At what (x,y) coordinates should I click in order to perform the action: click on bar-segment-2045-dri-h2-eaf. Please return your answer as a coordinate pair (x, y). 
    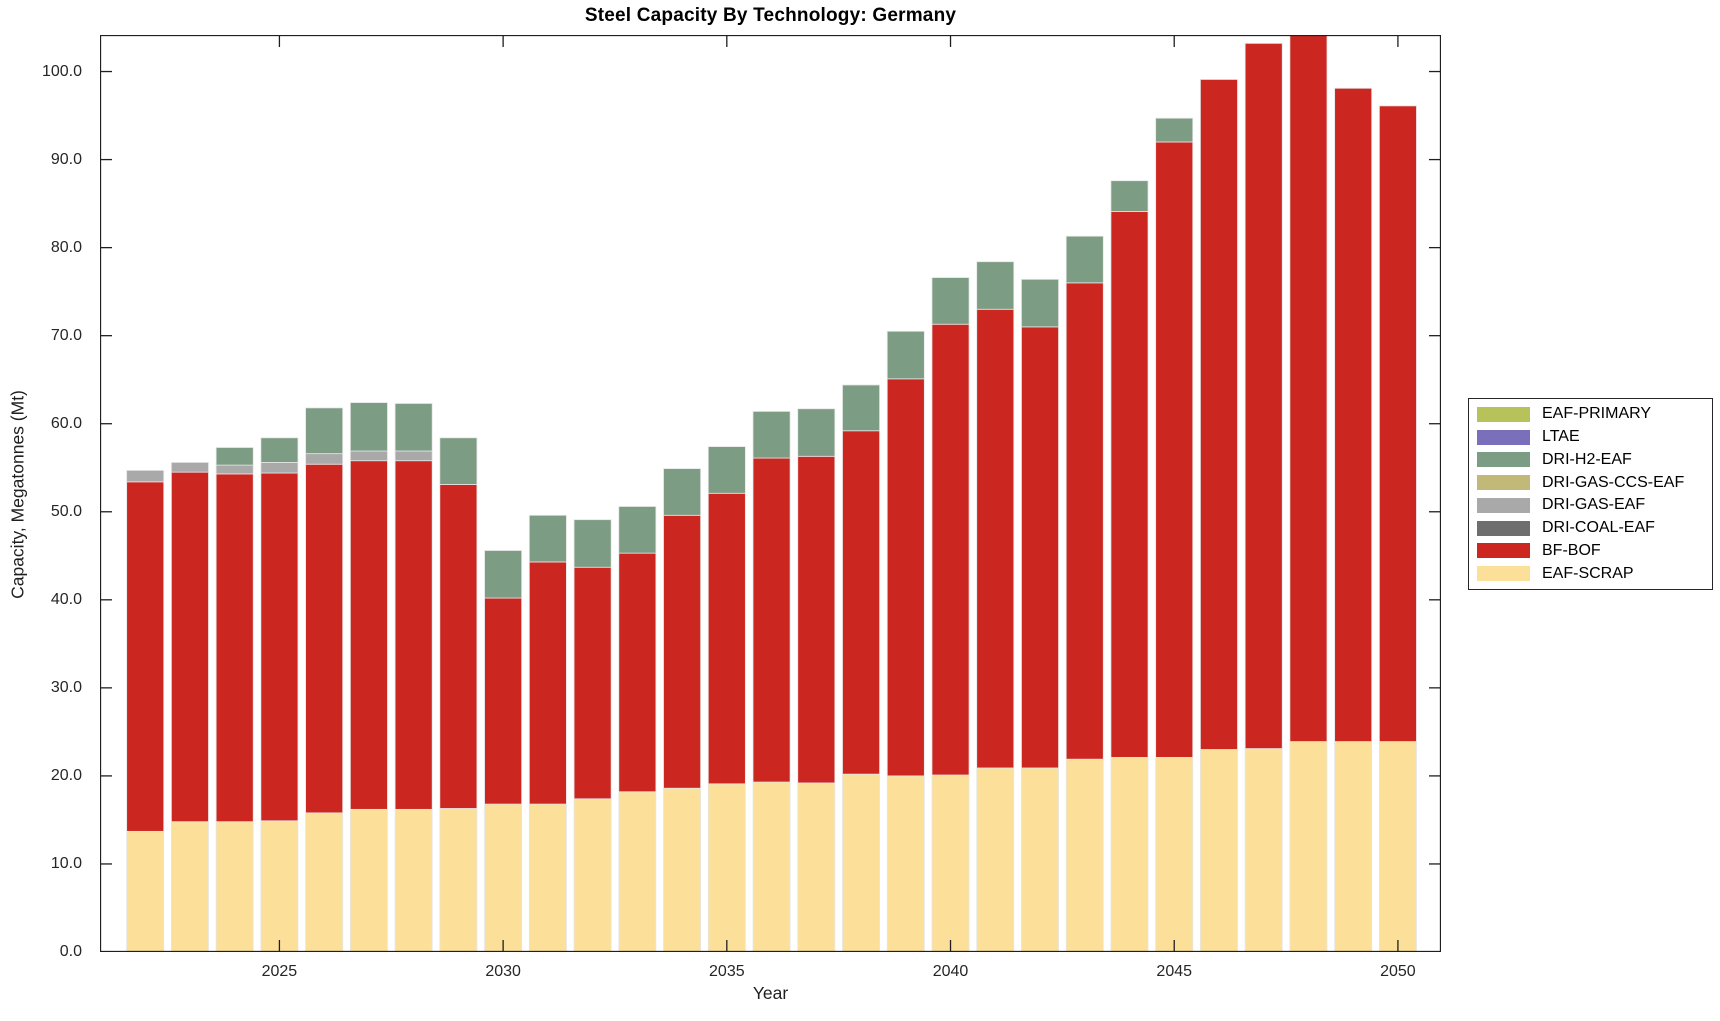
    Looking at the image, I should click on (1174, 130).